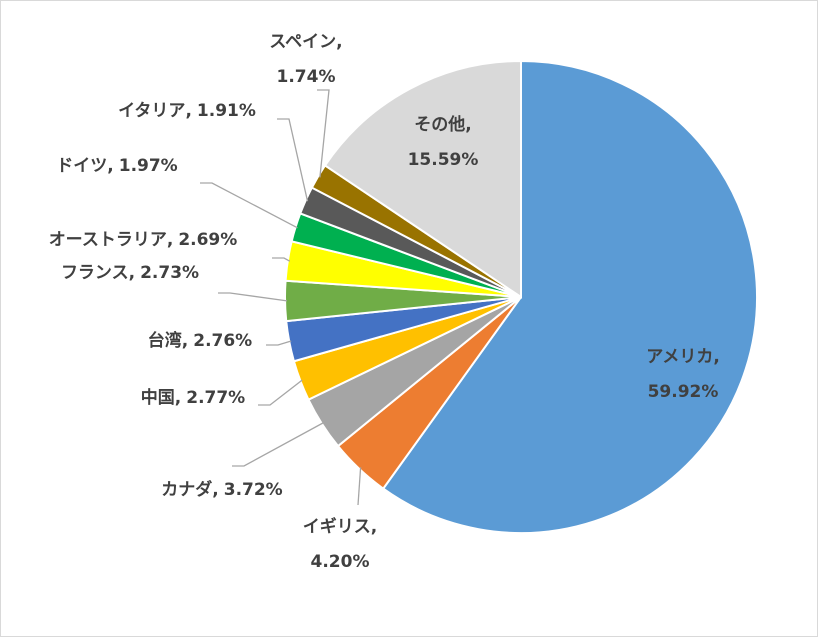 Image resolution: width=818 pixels, height=637 pixels. Describe the element at coordinates (116, 166) in the screenshot. I see `data-label: ドイツ, 1.97%` at that location.